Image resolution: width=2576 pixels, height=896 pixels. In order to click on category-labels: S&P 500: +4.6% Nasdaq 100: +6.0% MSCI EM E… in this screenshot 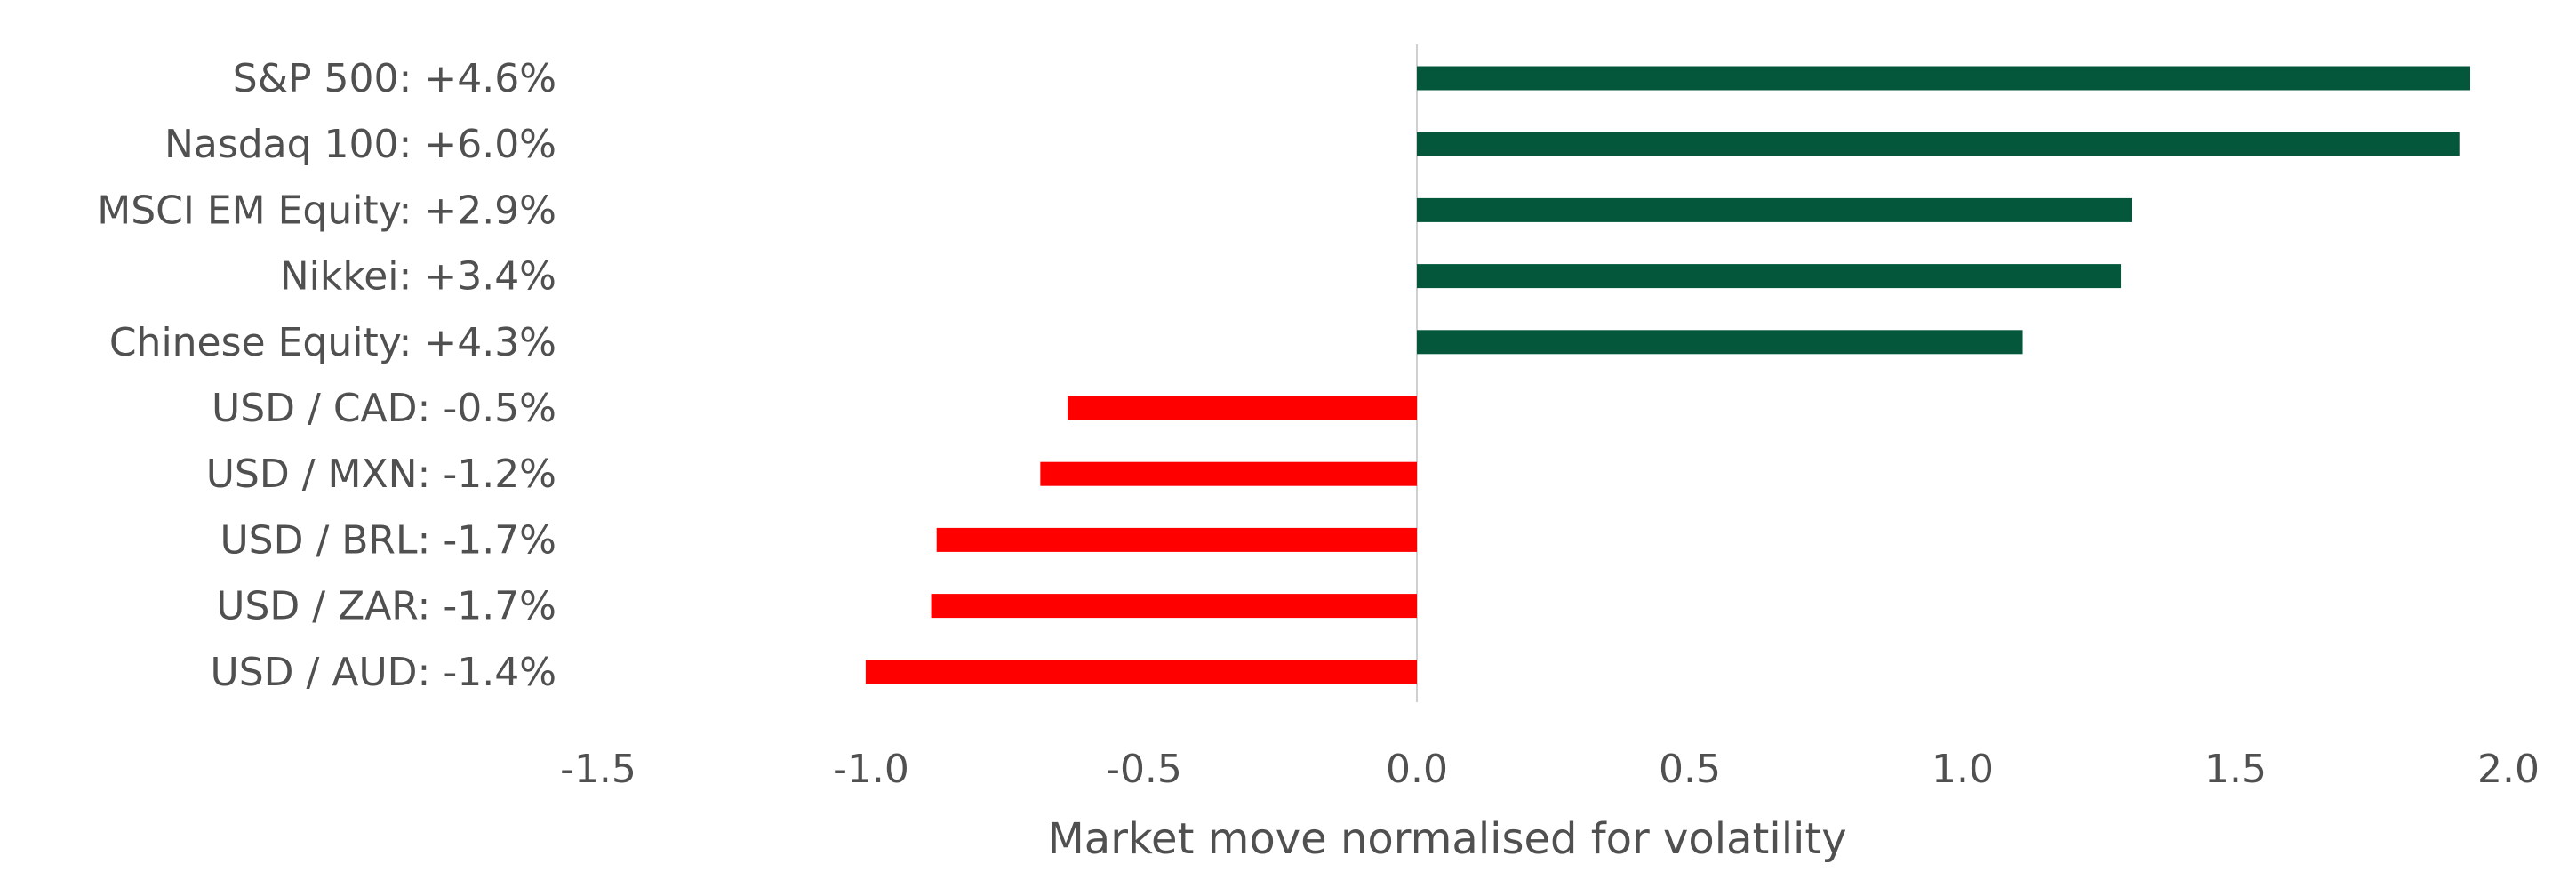, I will do `click(326, 375)`.